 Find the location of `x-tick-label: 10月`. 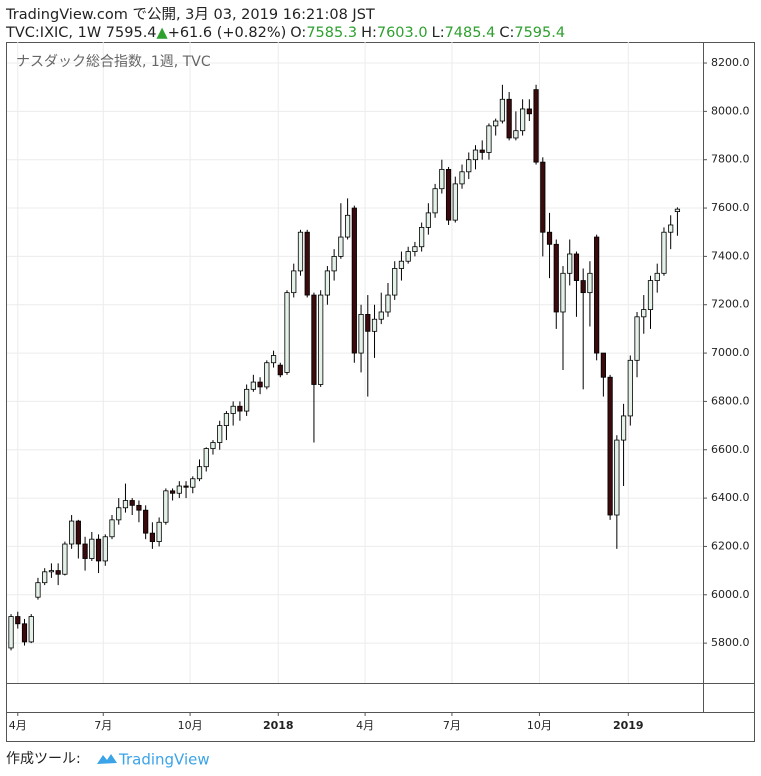

x-tick-label: 10月 is located at coordinates (539, 725).